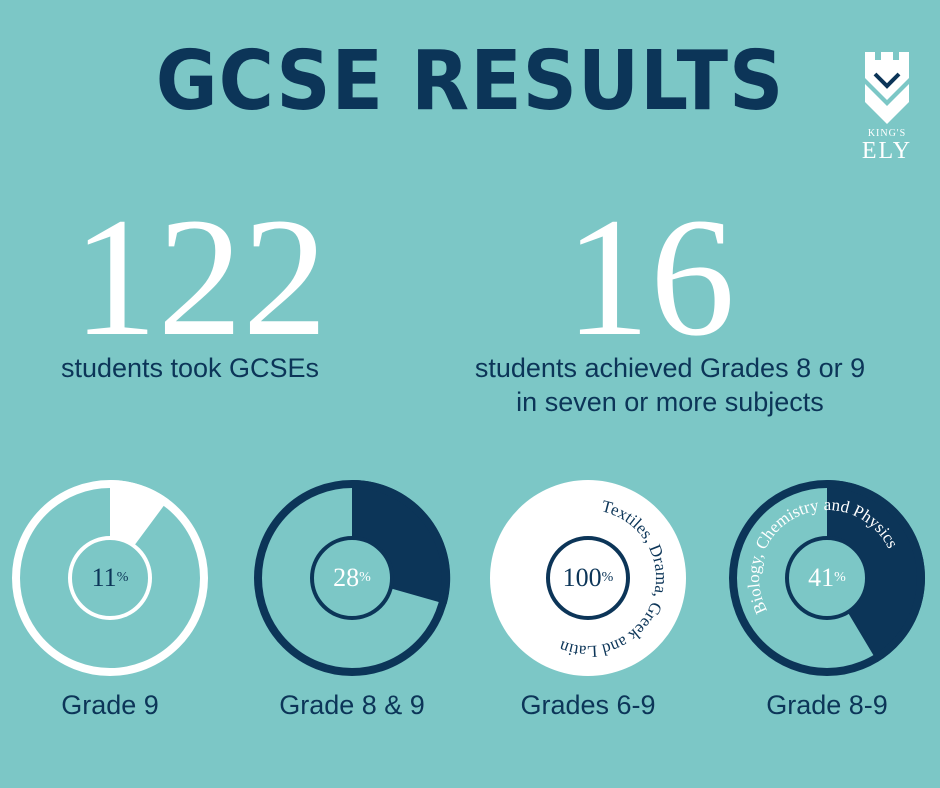 Image resolution: width=940 pixels, height=788 pixels. Describe the element at coordinates (190, 368) in the screenshot. I see `stat-text-students: students took GCSEs` at that location.